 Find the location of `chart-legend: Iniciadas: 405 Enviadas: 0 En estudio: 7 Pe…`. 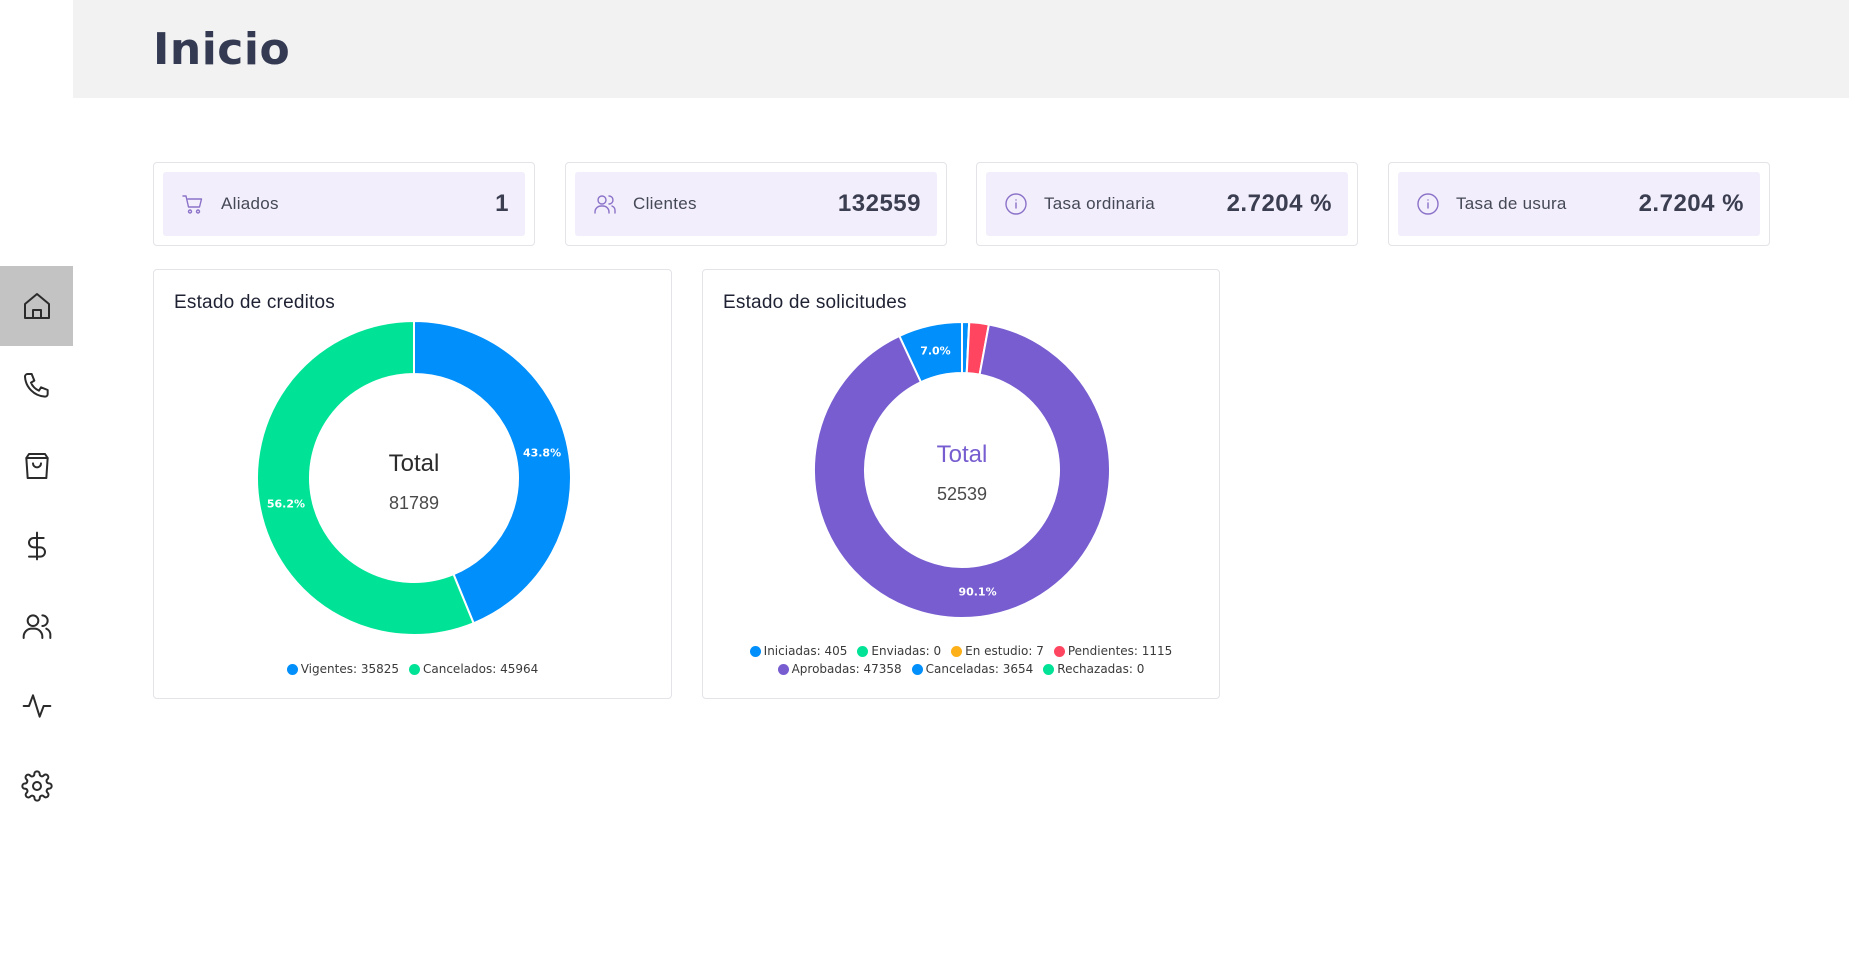

chart-legend: Iniciadas: 405 Enviadas: 0 En estudio: 7 Pe… is located at coordinates (961, 660).